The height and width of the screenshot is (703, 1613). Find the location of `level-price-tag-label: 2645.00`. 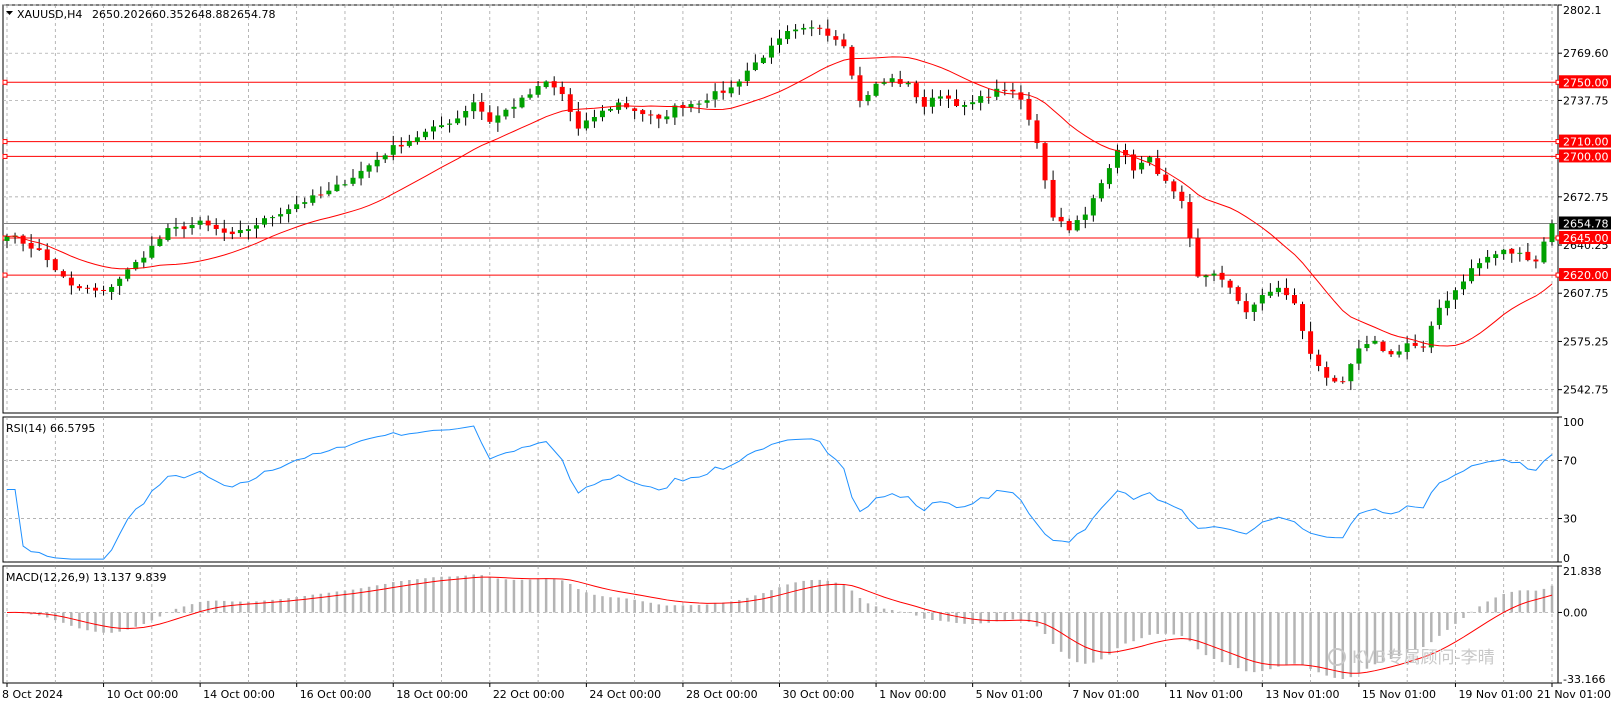

level-price-tag-label: 2645.00 is located at coordinates (1586, 238).